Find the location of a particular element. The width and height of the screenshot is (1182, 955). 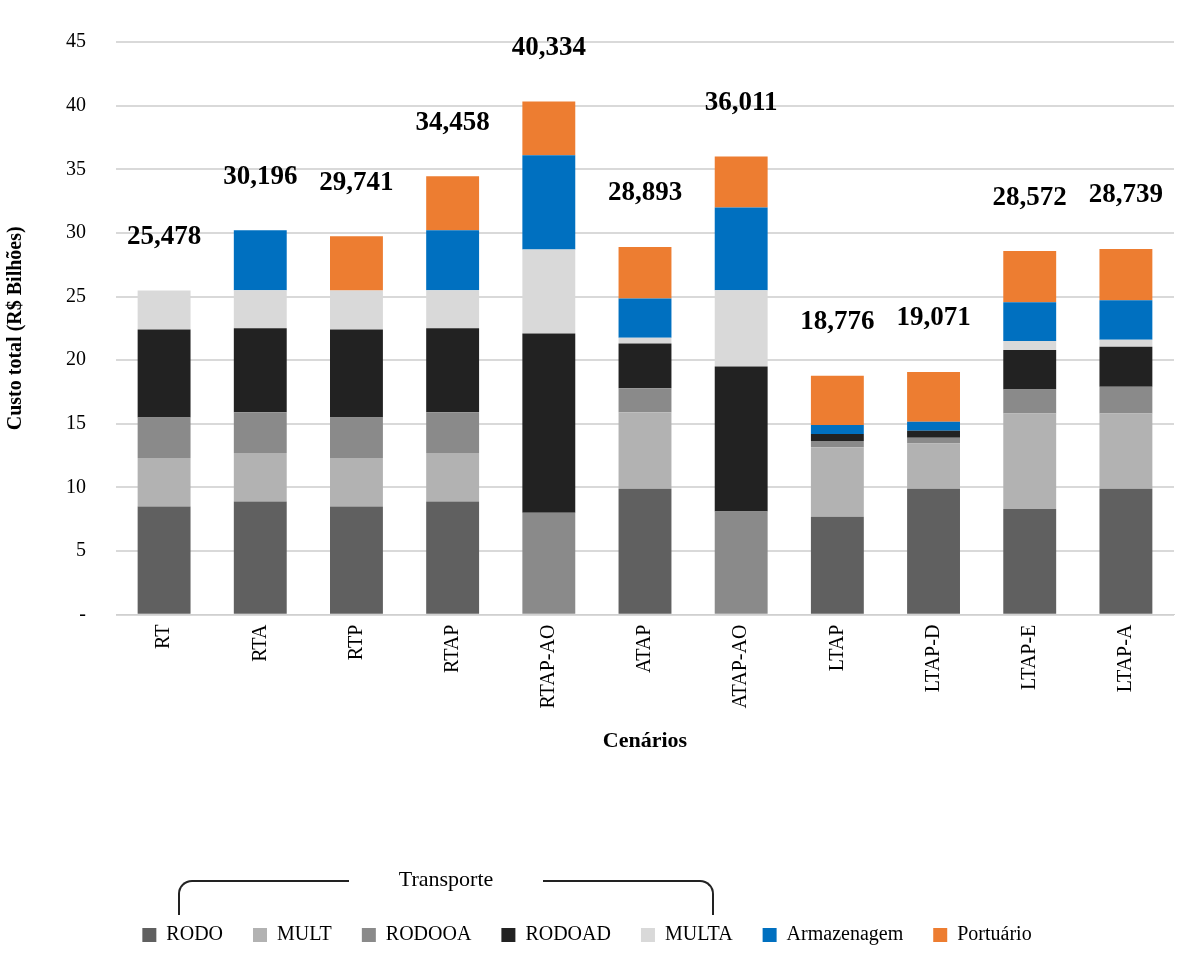

y-tick-label: 35 is located at coordinates (76, 167).